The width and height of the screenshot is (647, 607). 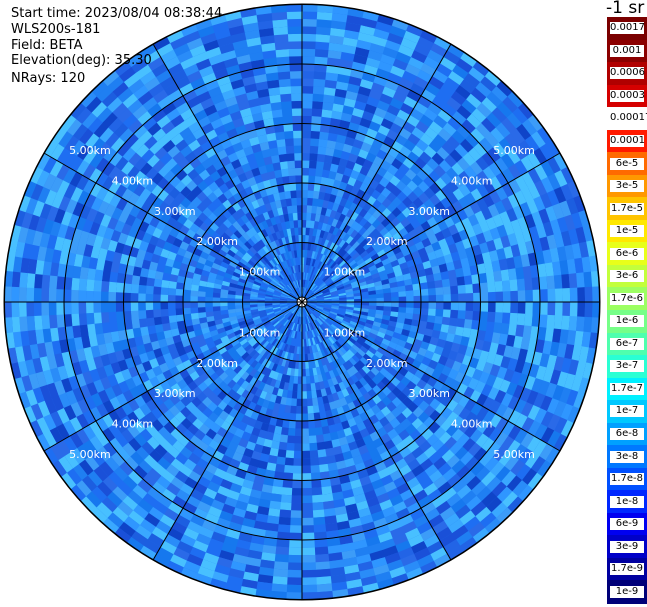 I want to click on range-label: 3.00km, so click(x=429, y=211).